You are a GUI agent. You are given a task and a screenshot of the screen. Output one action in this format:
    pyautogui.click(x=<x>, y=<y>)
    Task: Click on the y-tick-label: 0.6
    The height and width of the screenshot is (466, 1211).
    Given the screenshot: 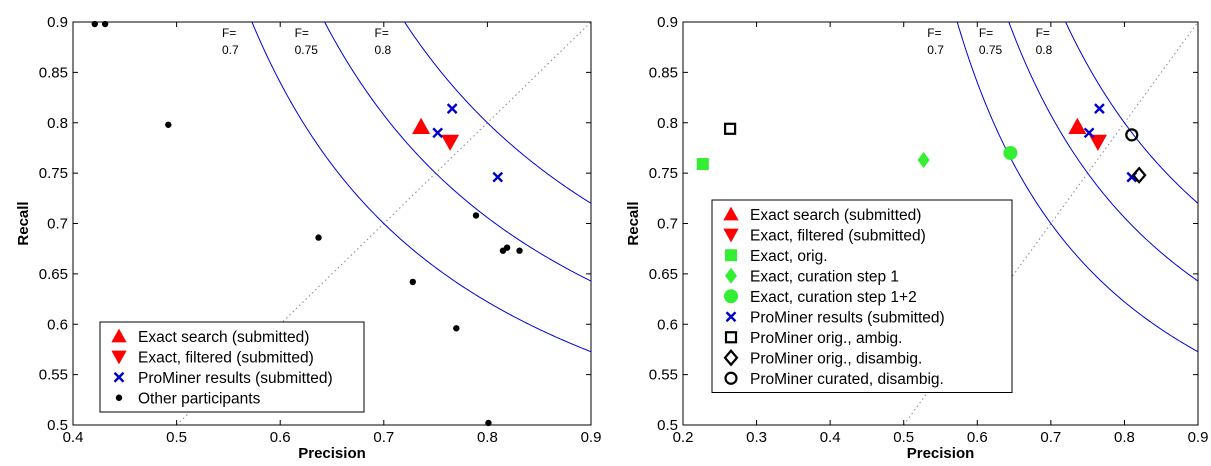 What is the action you would take?
    pyautogui.click(x=57, y=324)
    